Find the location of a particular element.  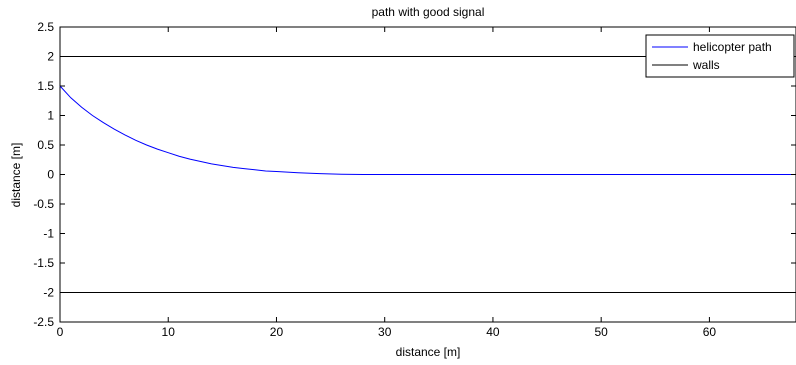

legend-box is located at coordinates (720, 56).